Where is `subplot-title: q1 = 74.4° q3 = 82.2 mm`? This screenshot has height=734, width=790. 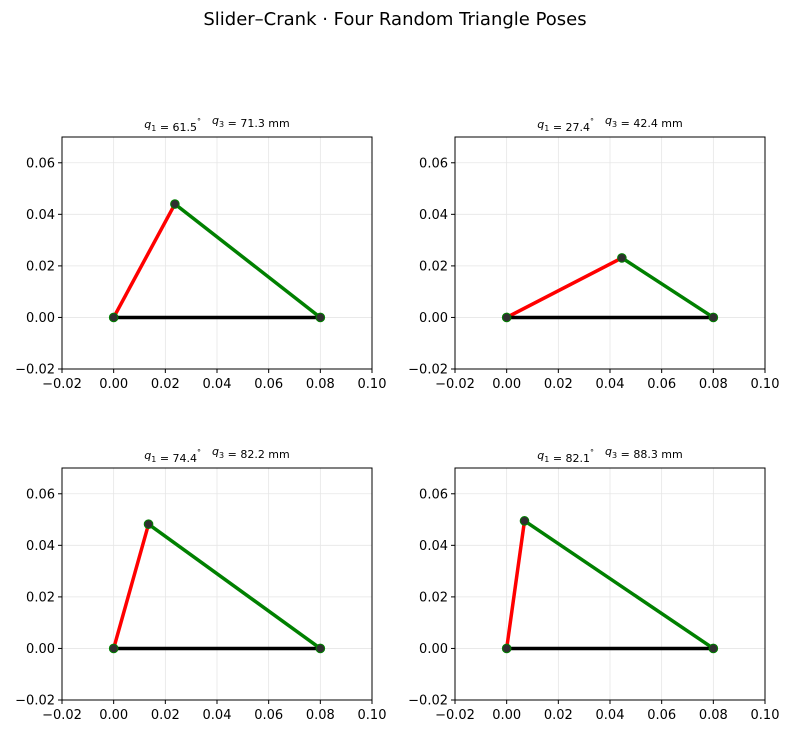 subplot-title: q1 = 74.4° q3 = 82.2 mm is located at coordinates (217, 455).